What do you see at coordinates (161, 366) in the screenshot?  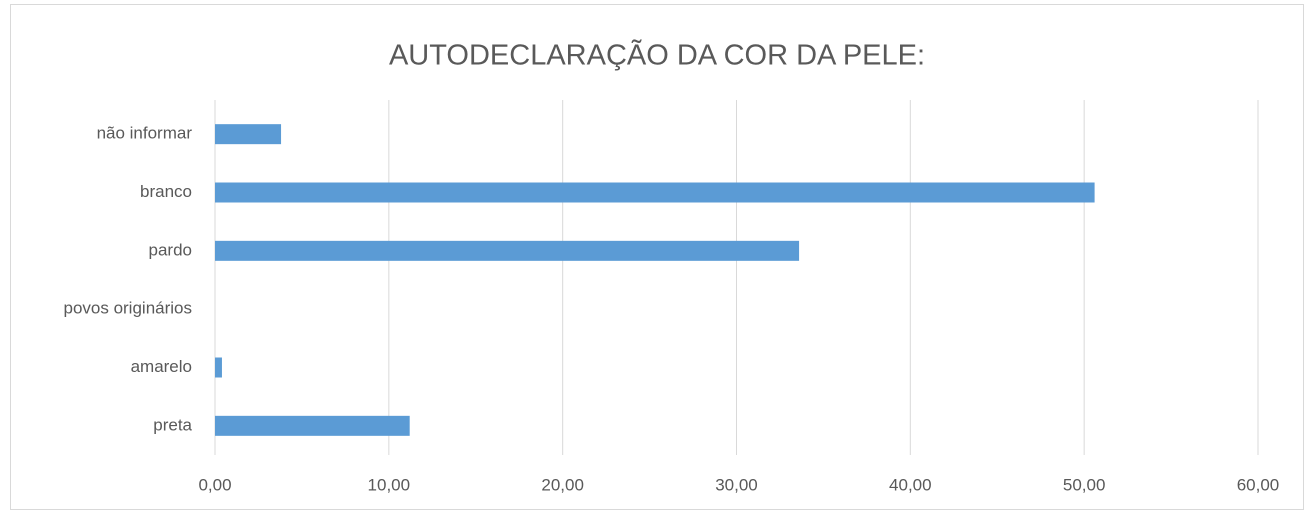 I see `y-tick-label: amarelo` at bounding box center [161, 366].